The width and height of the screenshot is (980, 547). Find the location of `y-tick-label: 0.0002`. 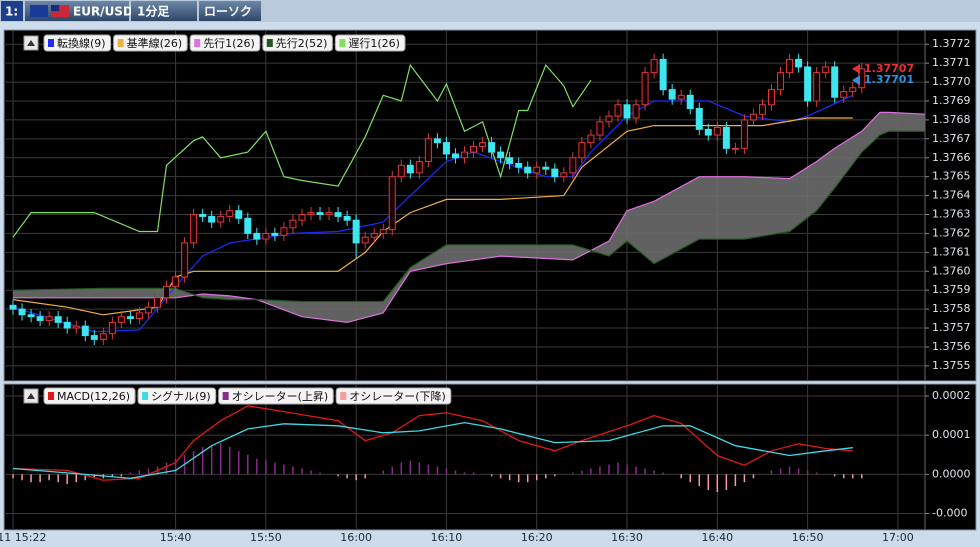

y-tick-label: 0.0002 is located at coordinates (951, 395).